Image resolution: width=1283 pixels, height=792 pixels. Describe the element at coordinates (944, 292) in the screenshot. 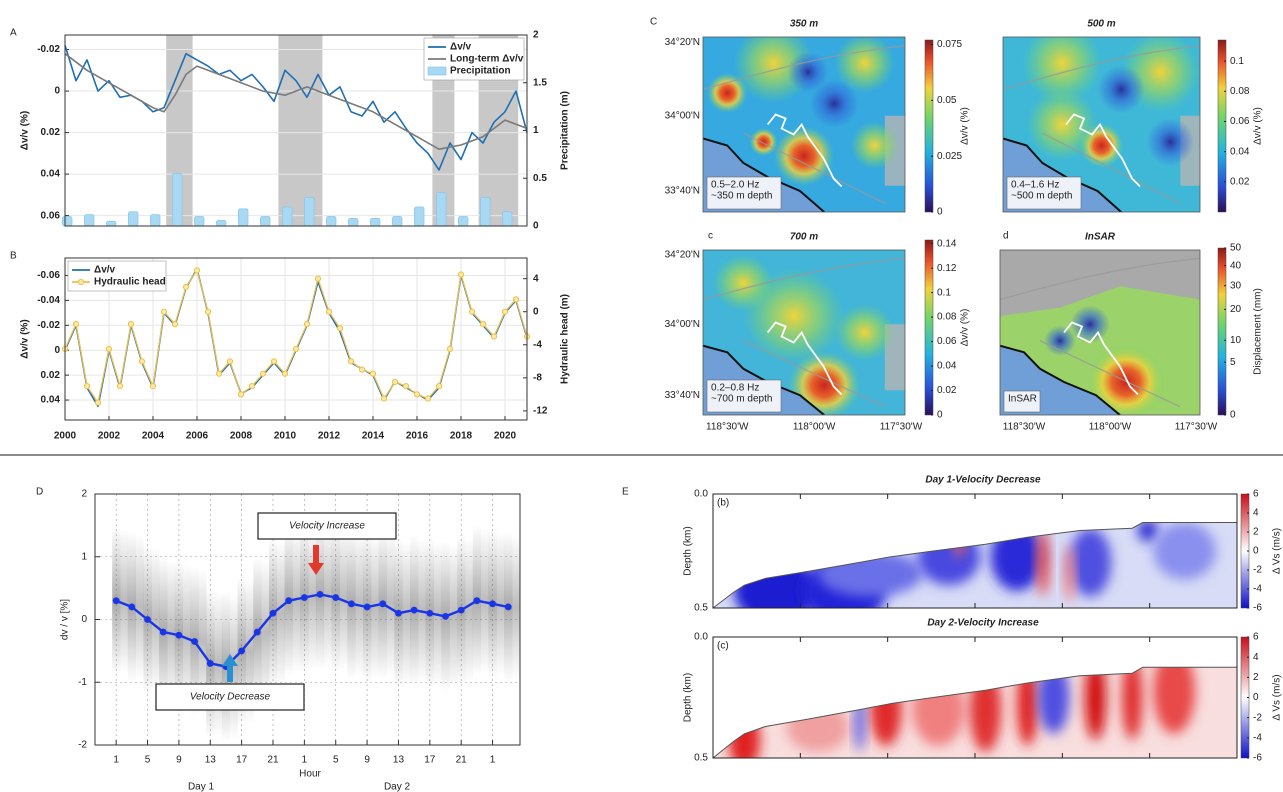

I see `colorbar-tick-label: 0.1` at that location.